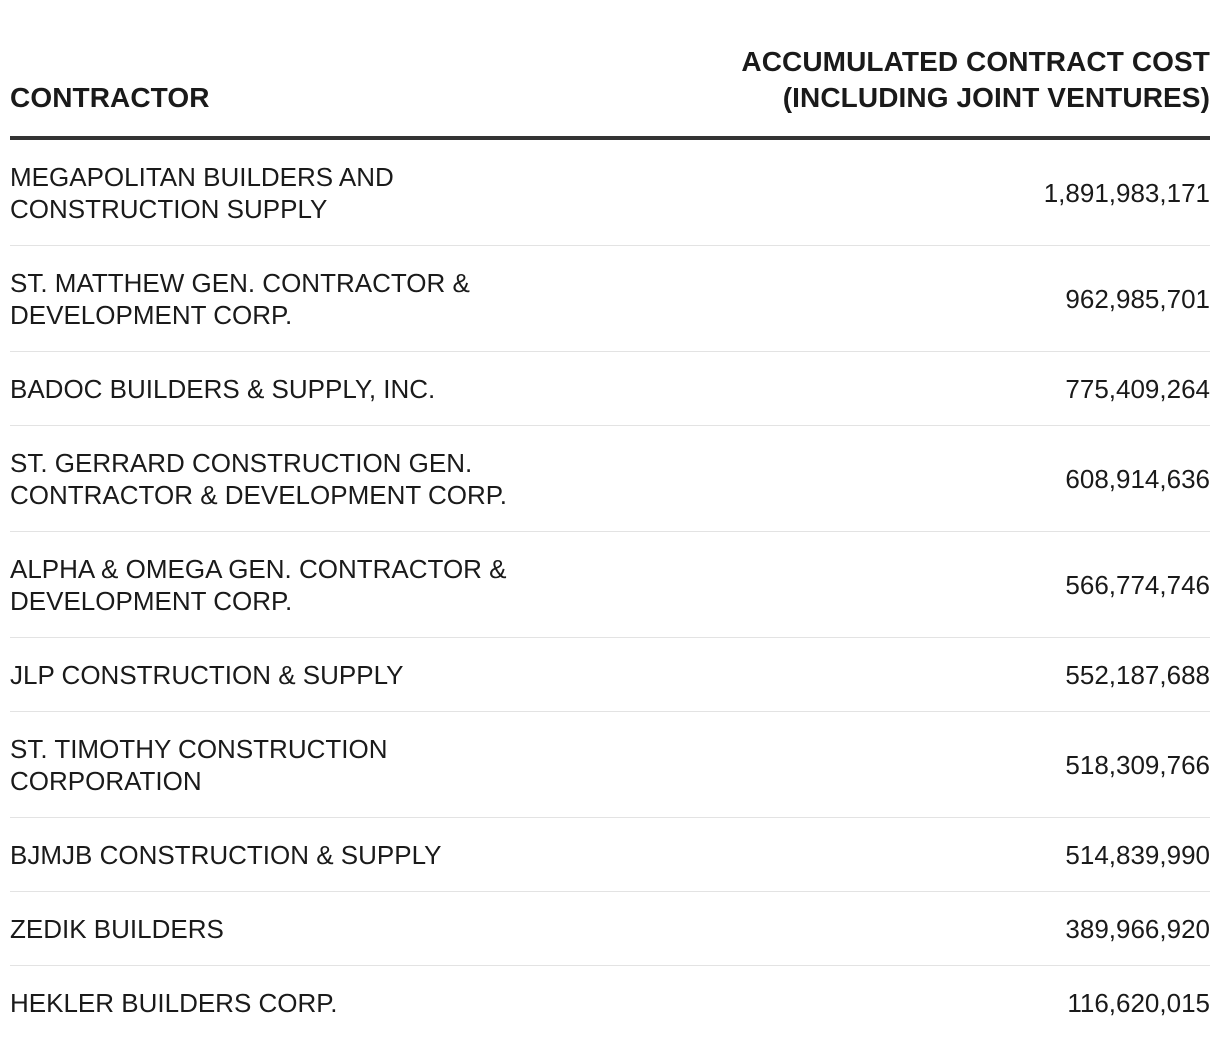 Image resolution: width=1220 pixels, height=1046 pixels. I want to click on contractor-cell: BADOC BUILDERS & SUPPLY, INC., so click(290, 388).